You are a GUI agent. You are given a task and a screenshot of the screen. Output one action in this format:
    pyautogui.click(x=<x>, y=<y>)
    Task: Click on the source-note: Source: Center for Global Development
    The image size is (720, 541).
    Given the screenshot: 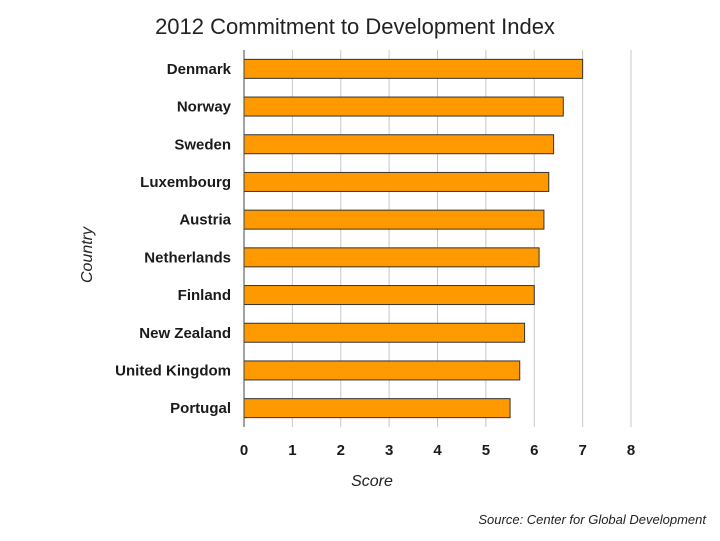 What is the action you would take?
    pyautogui.click(x=592, y=519)
    